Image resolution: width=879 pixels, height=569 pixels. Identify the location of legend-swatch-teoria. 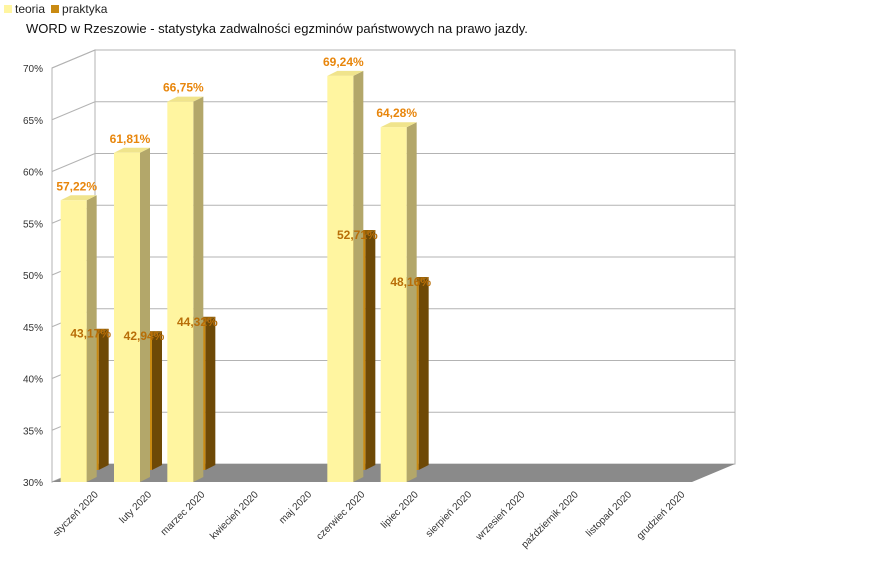
(8, 9).